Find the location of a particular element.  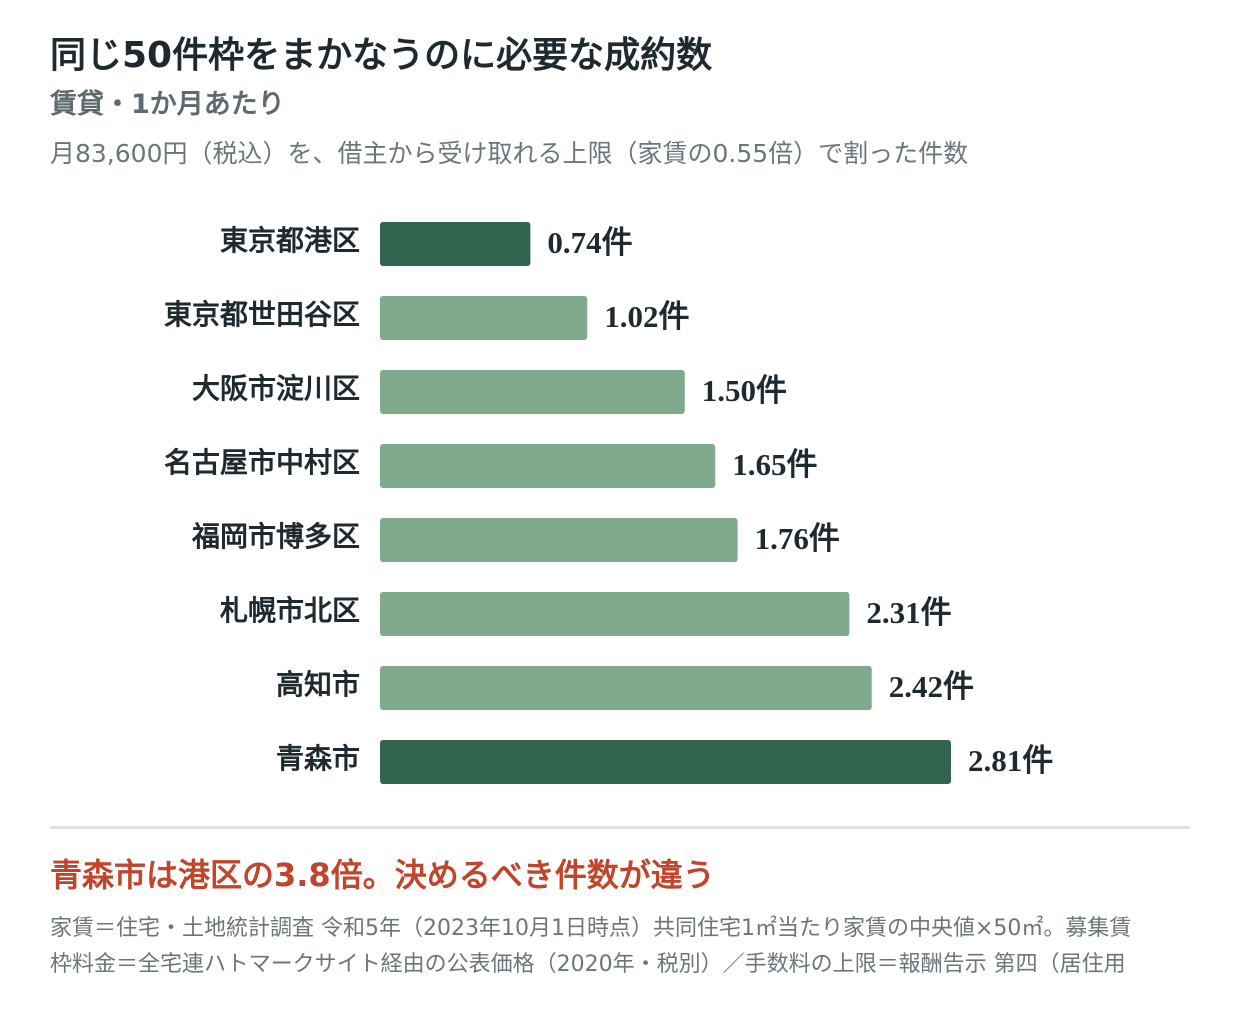

category-label: 東京都世田谷区 is located at coordinates (262, 314).